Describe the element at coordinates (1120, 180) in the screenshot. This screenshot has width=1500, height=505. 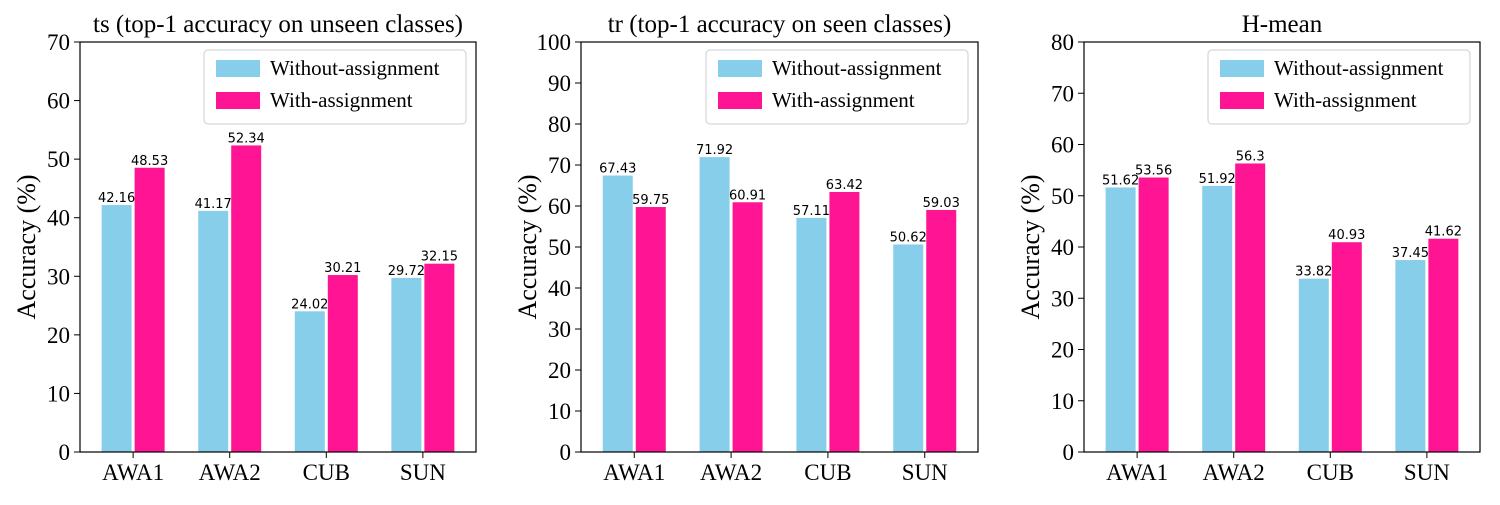
I see `bar-value-label: 51.62` at that location.